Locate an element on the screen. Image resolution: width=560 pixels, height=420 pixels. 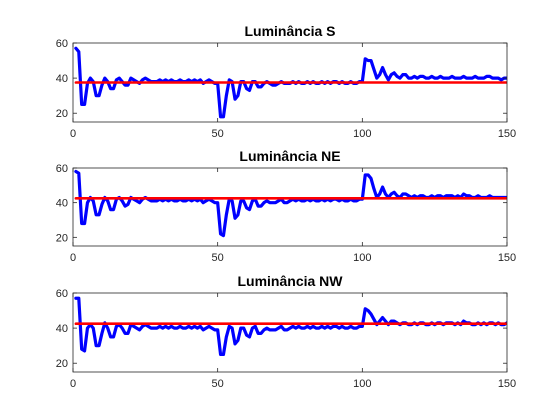
axes-box is located at coordinates (290, 207).